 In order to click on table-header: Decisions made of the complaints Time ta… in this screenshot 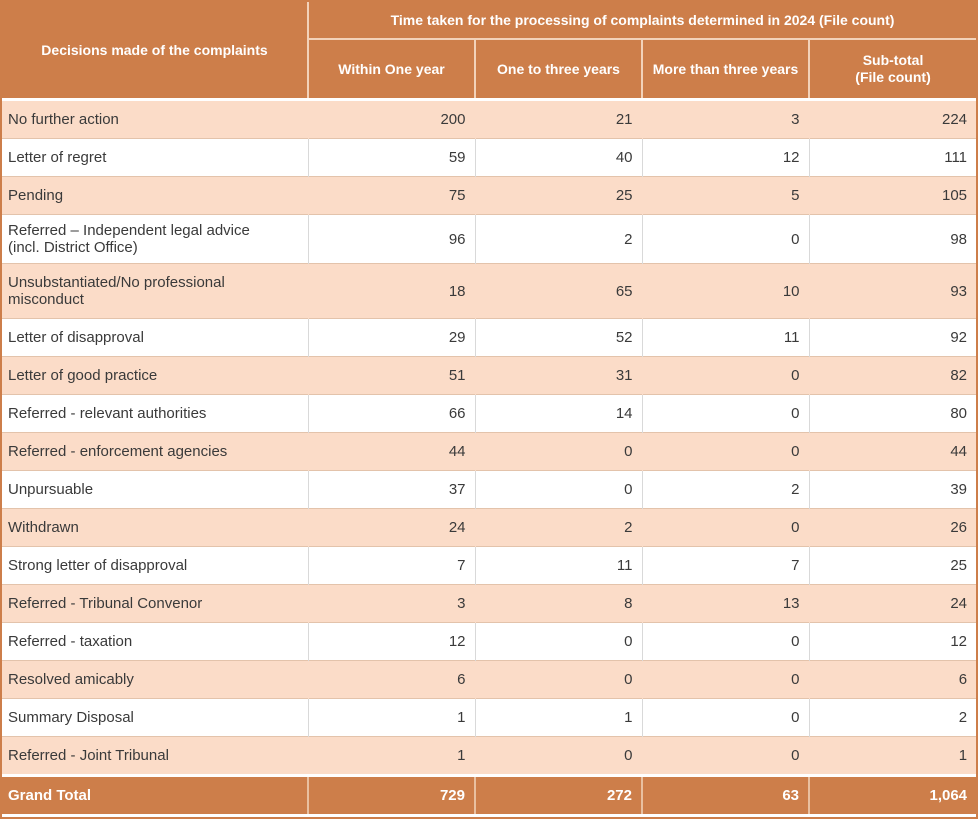, I will do `click(489, 51)`.